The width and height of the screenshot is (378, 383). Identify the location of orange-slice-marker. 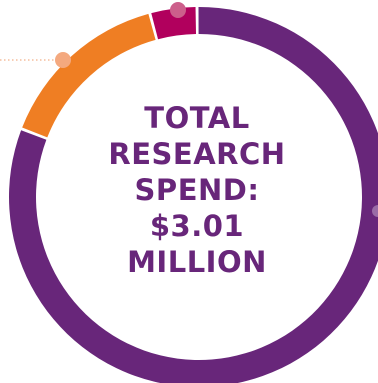
(63, 60).